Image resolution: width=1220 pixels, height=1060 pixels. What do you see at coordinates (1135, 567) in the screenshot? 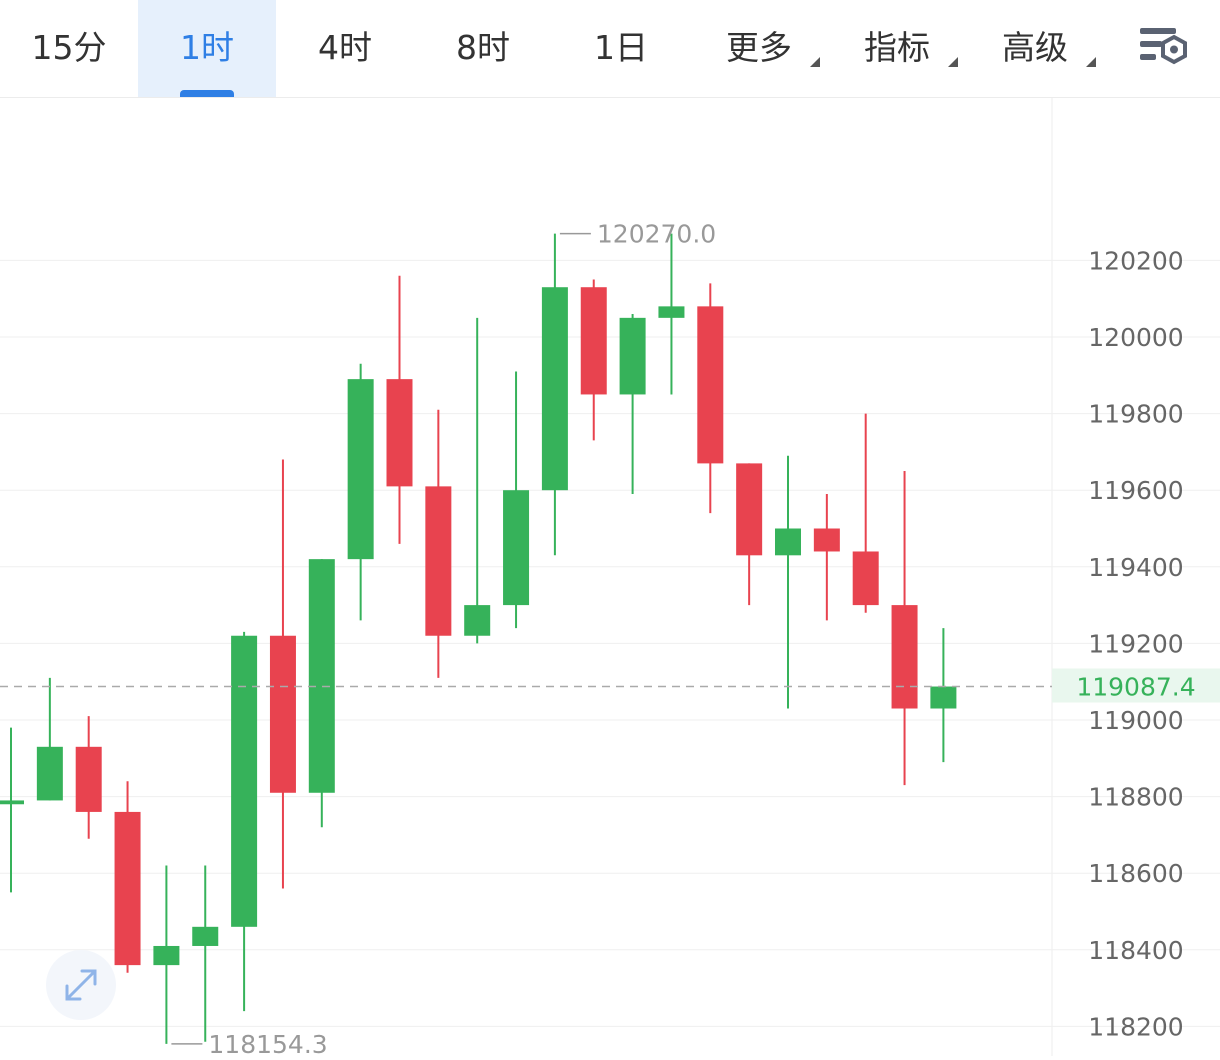
I see `y-tick-label: 119400` at bounding box center [1135, 567].